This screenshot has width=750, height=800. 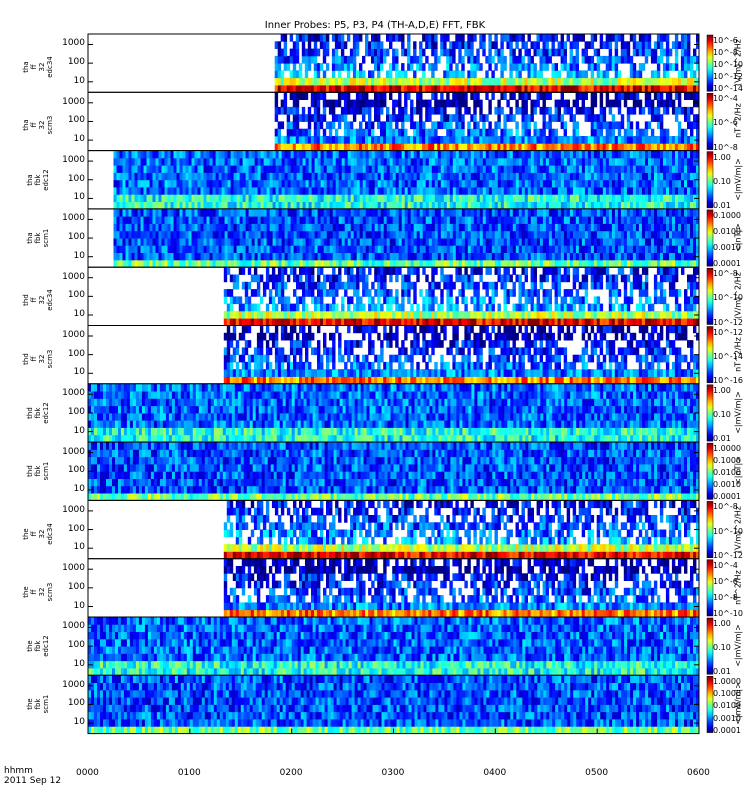 I want to click on panel-label-line: scm1, so click(x=46, y=471).